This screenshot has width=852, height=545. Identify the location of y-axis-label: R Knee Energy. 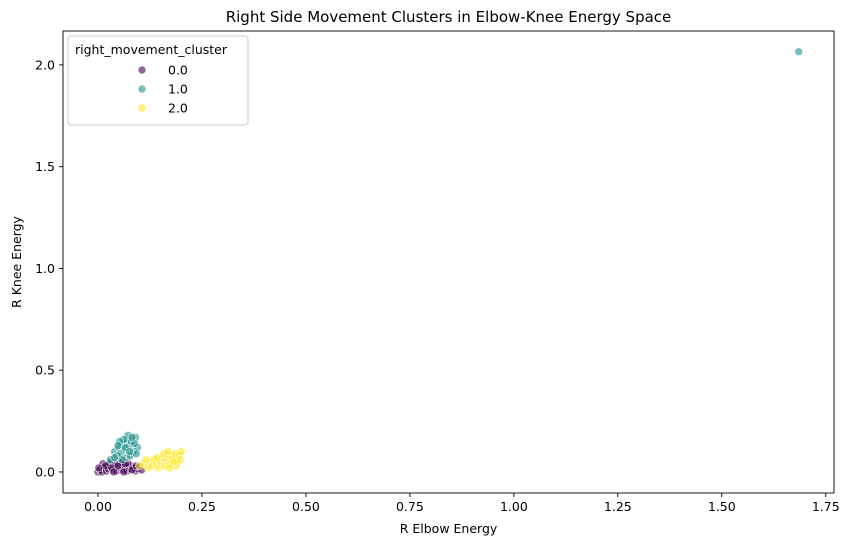
(16, 261).